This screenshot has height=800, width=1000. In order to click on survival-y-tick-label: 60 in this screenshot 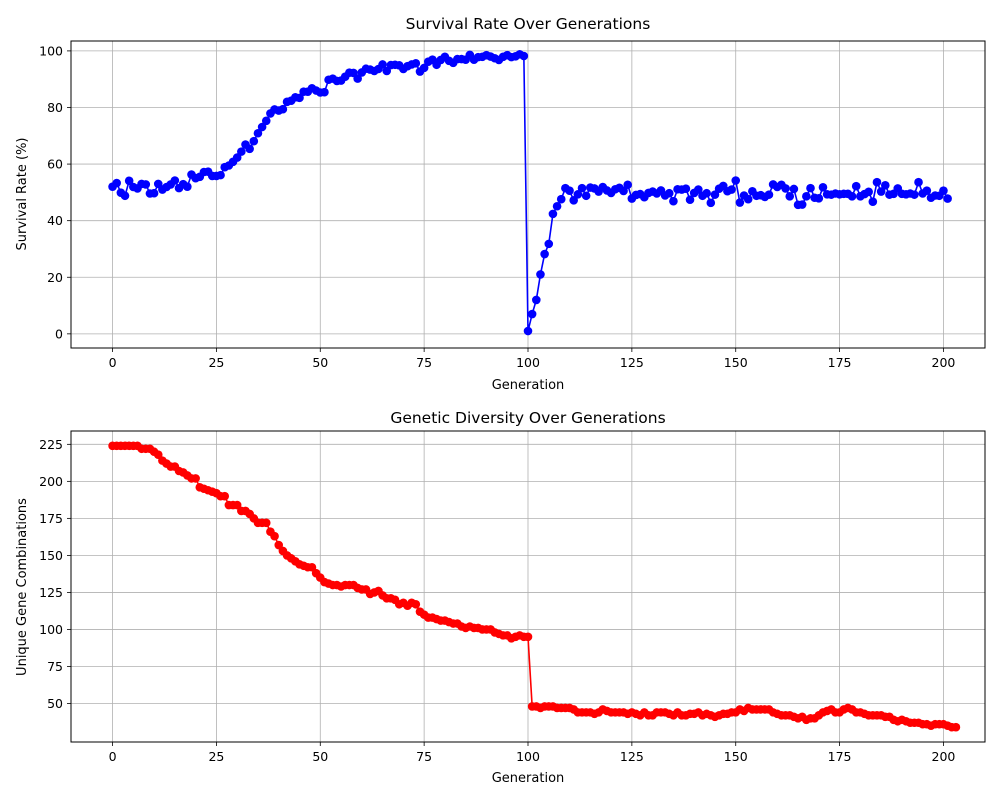, I will do `click(55, 164)`.